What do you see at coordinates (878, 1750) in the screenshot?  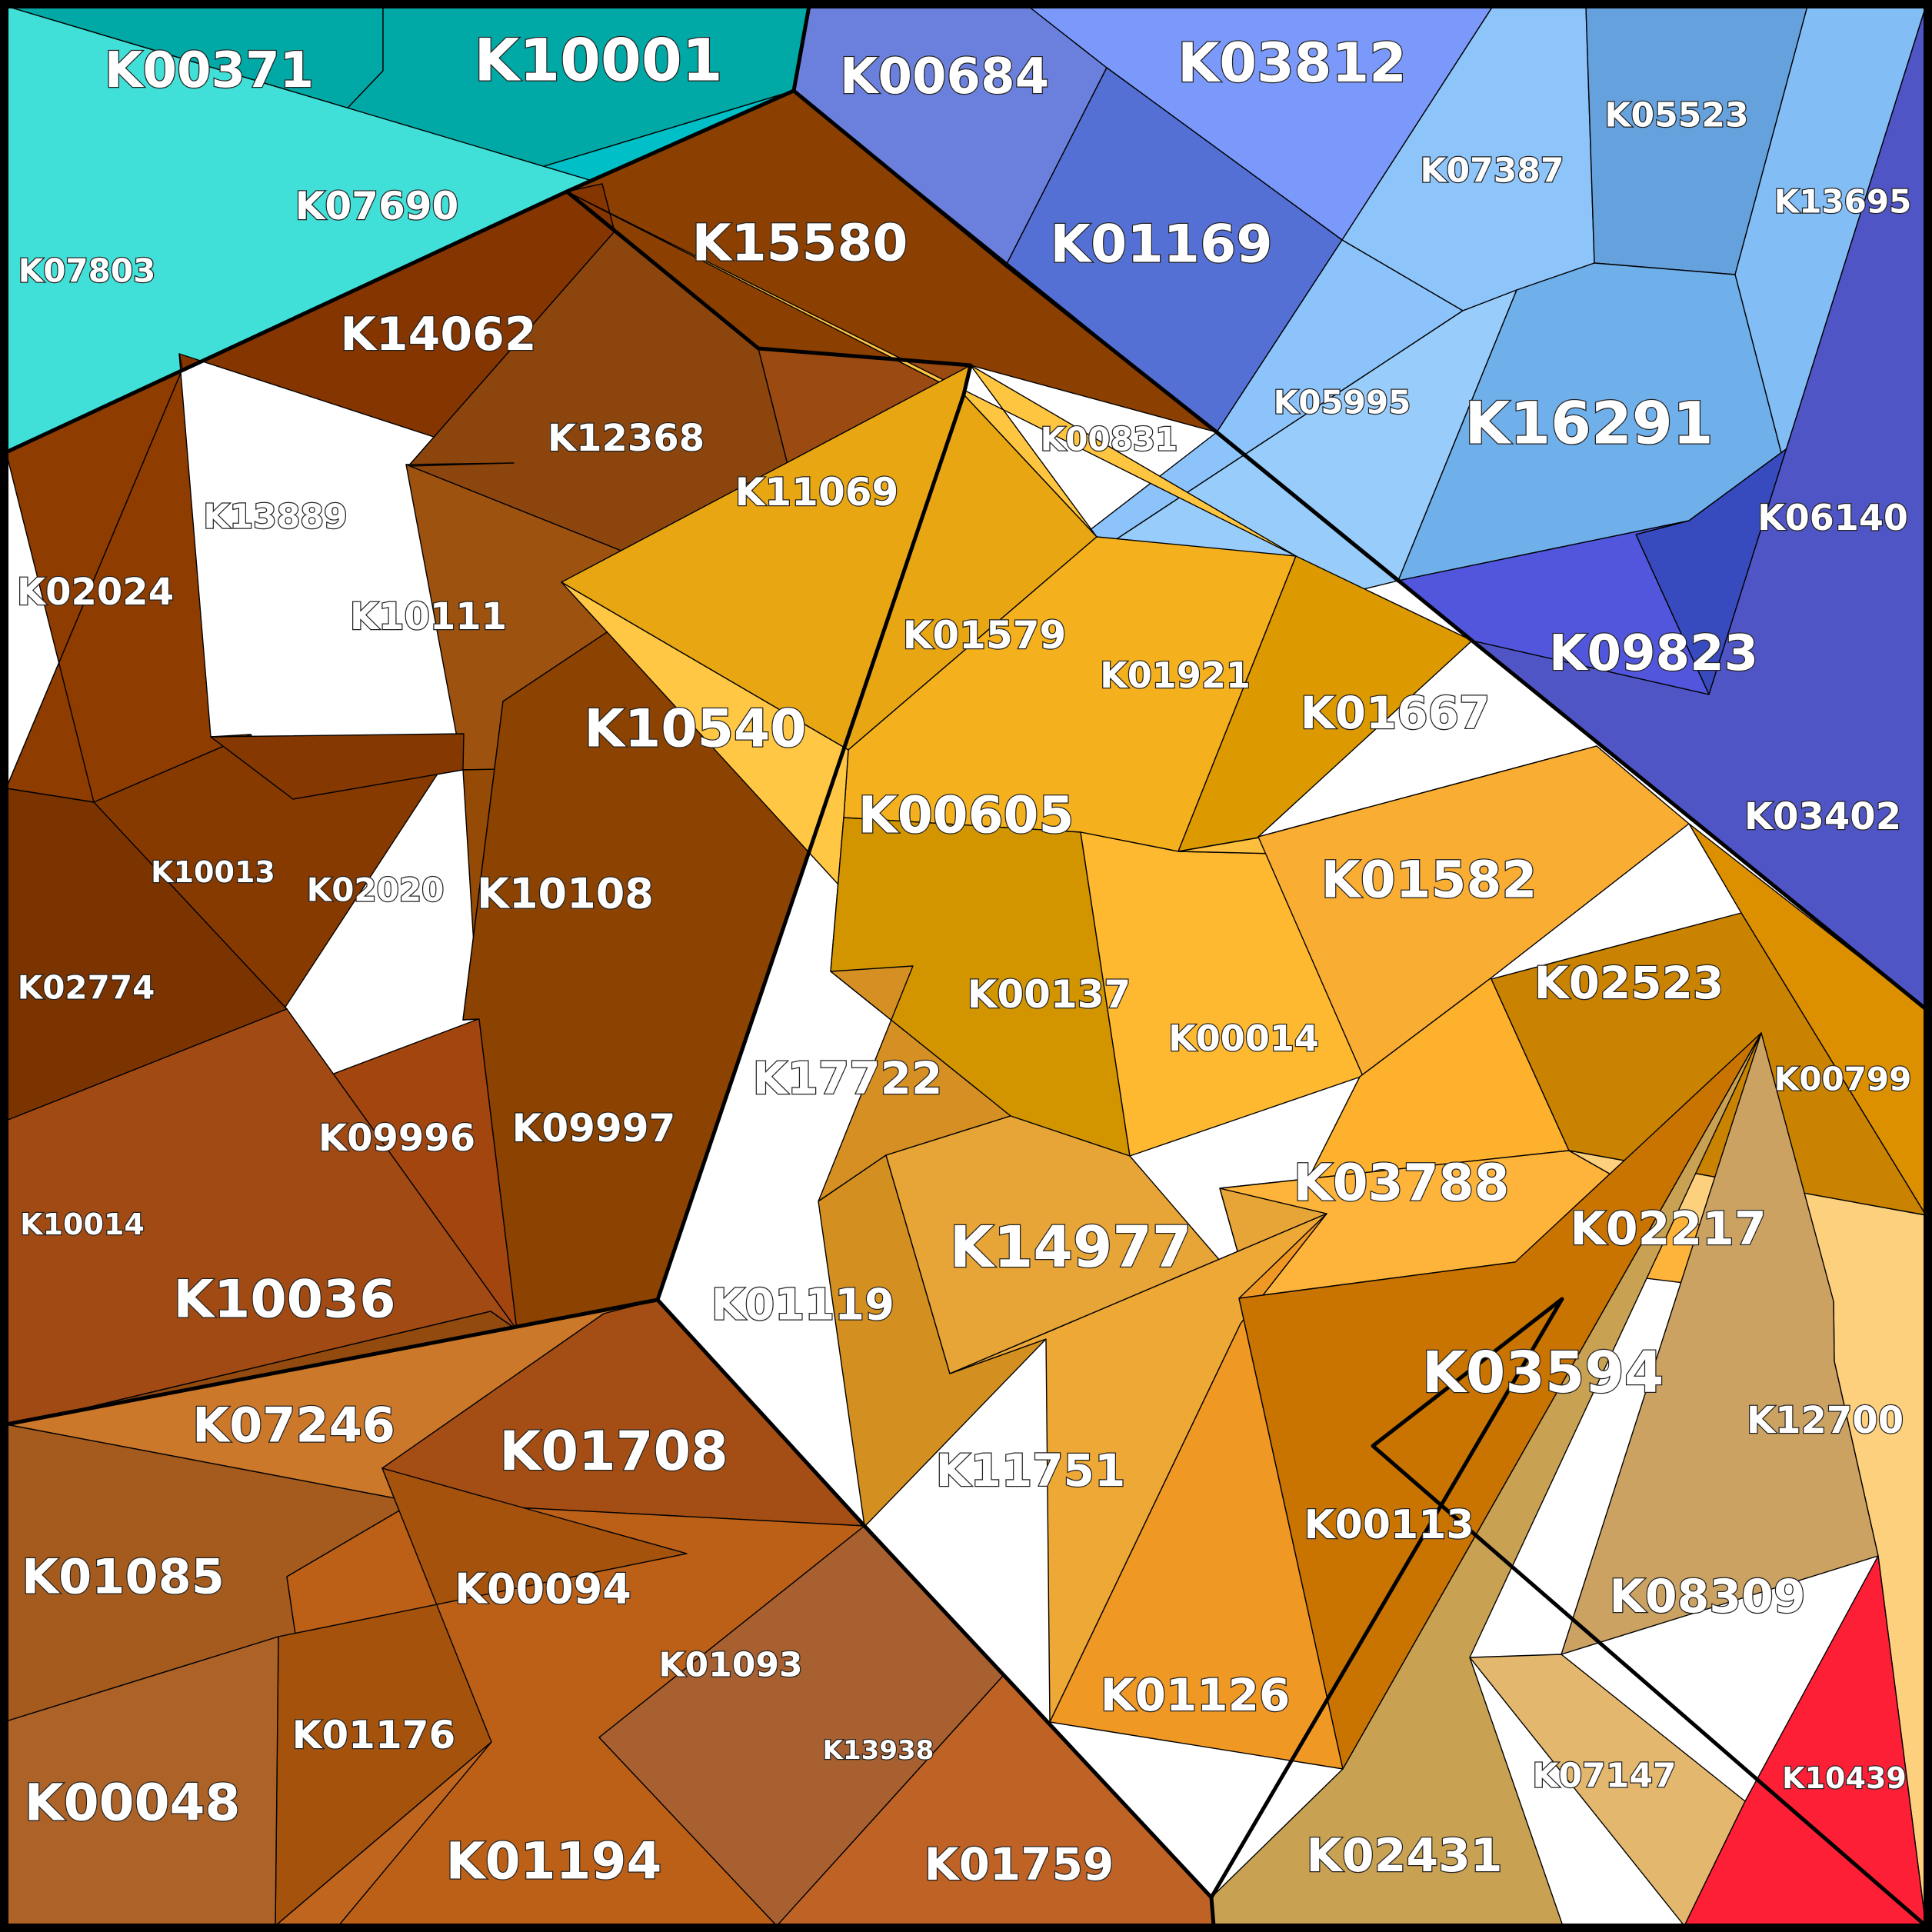 I see `cell-label: K13938` at bounding box center [878, 1750].